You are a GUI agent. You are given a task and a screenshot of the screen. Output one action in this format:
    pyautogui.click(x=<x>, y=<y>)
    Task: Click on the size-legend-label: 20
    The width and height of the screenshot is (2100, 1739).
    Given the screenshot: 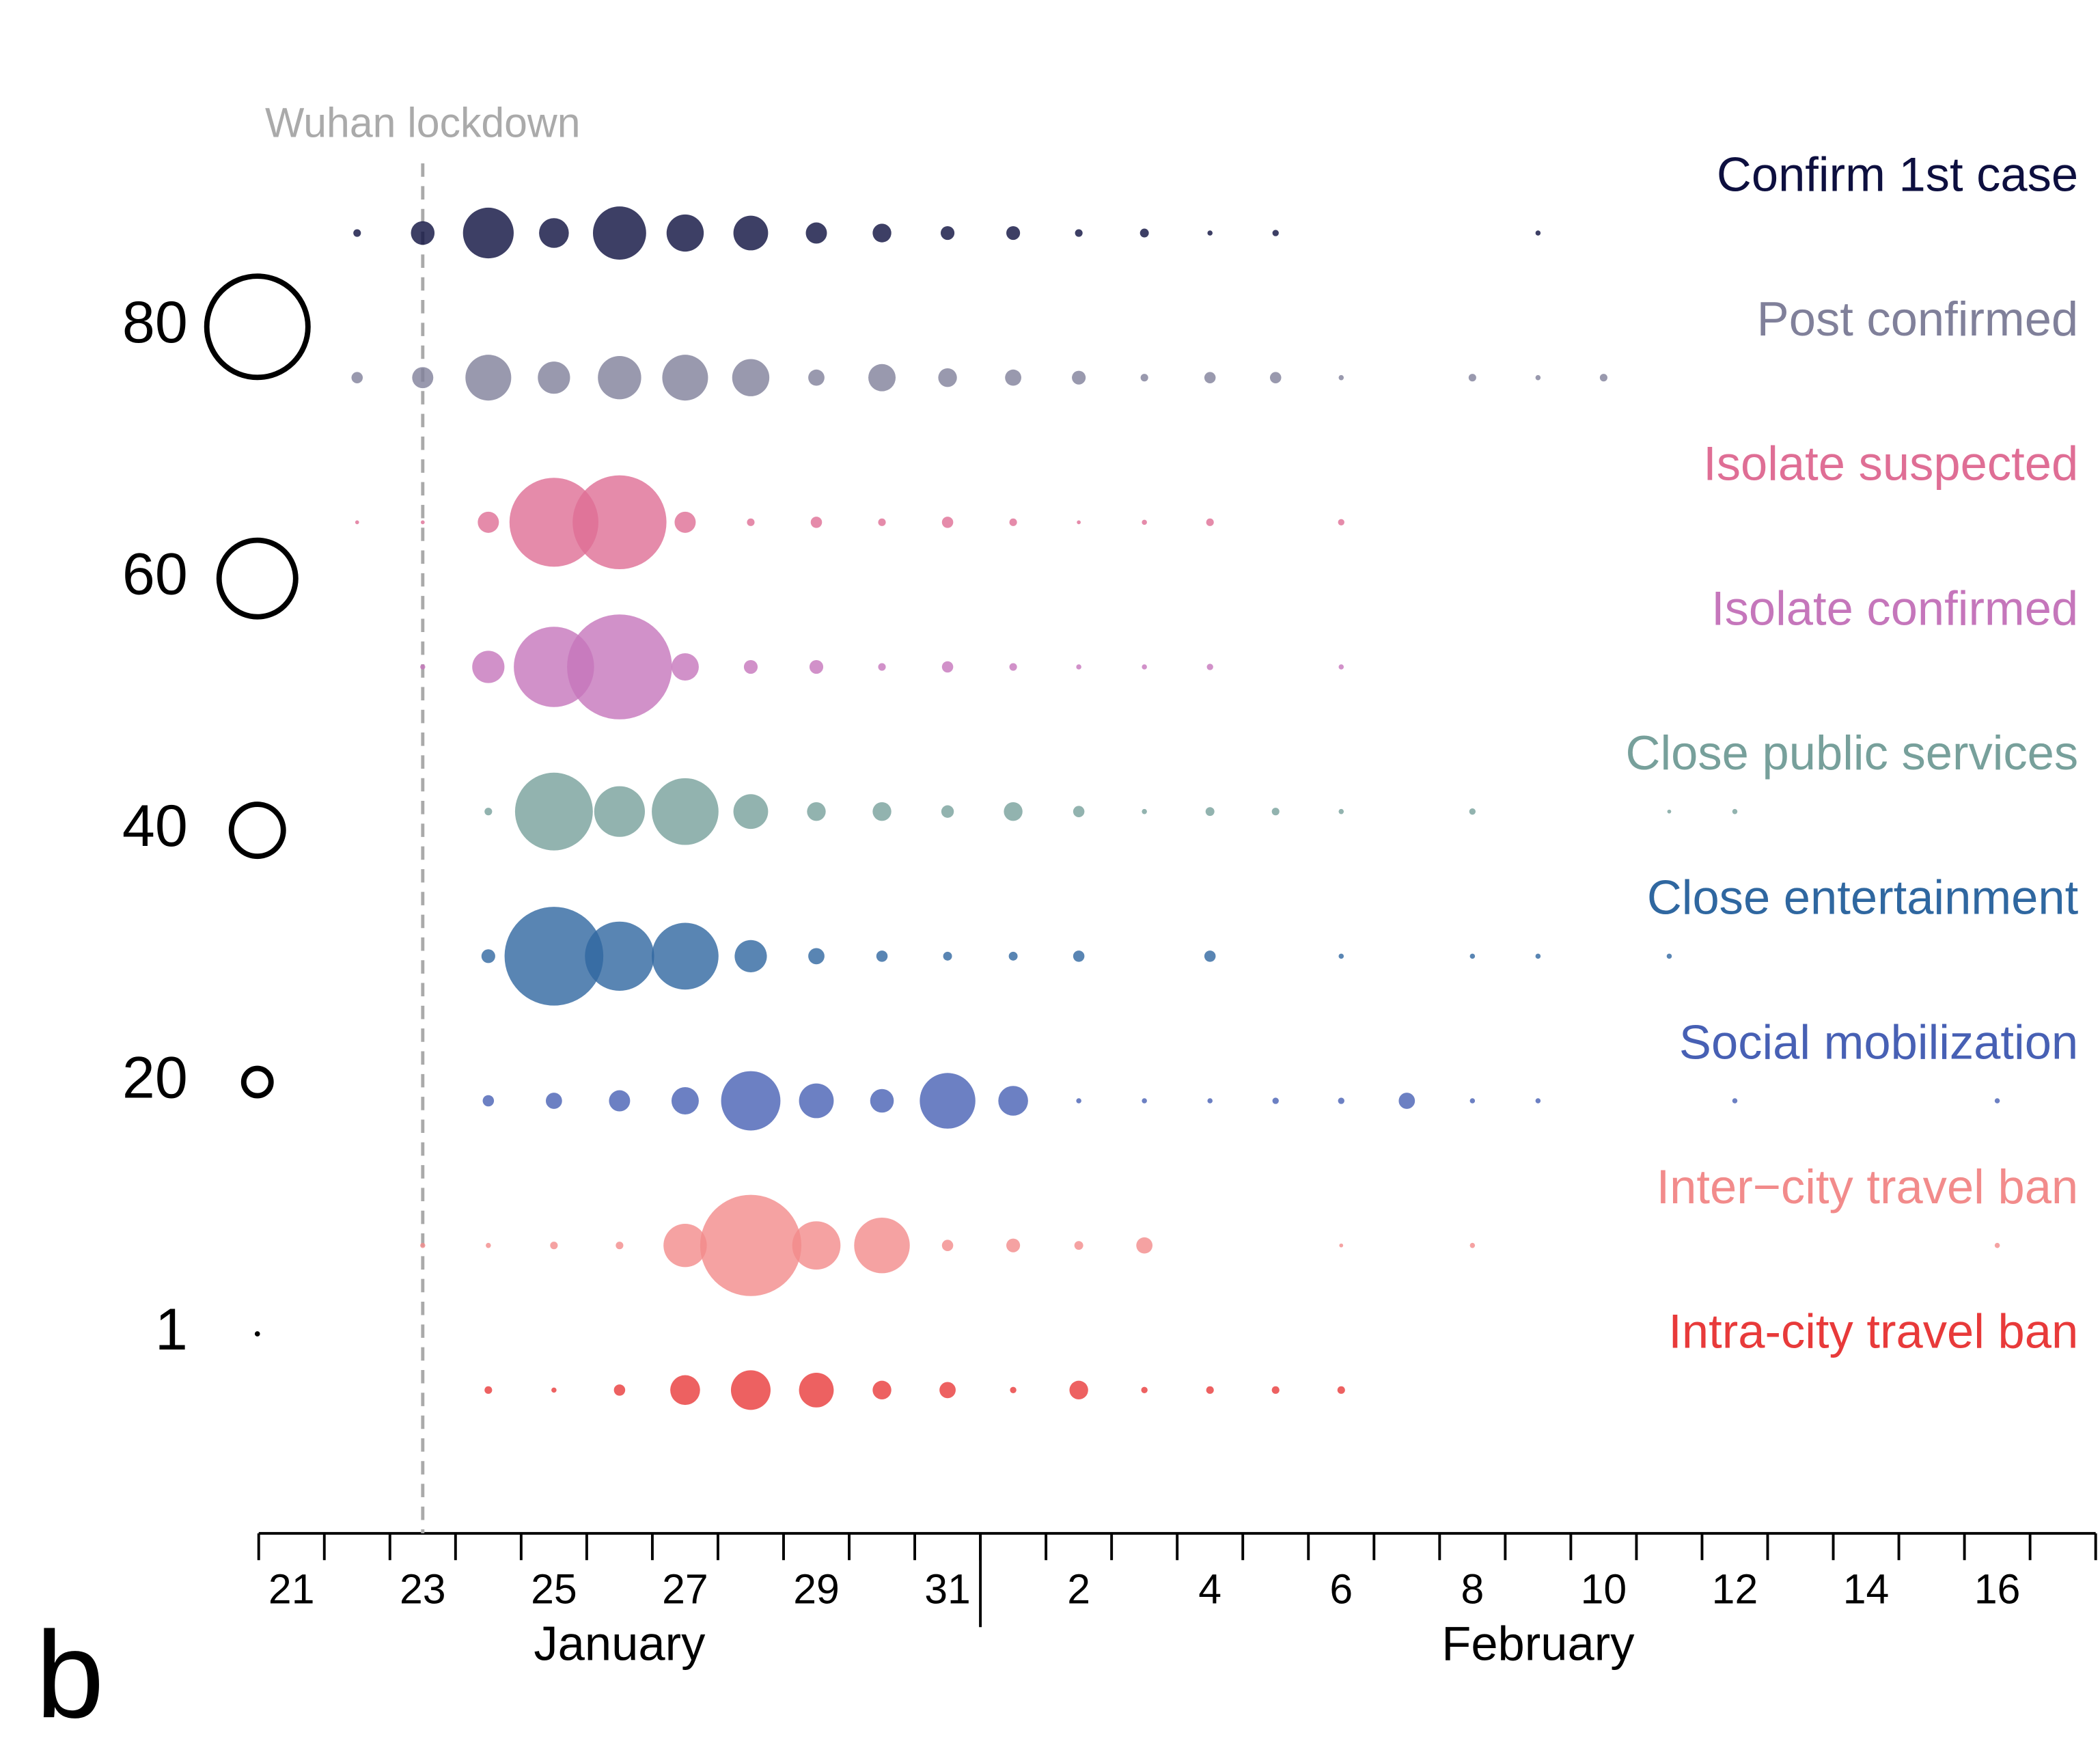 What is the action you would take?
    pyautogui.click(x=155, y=1077)
    